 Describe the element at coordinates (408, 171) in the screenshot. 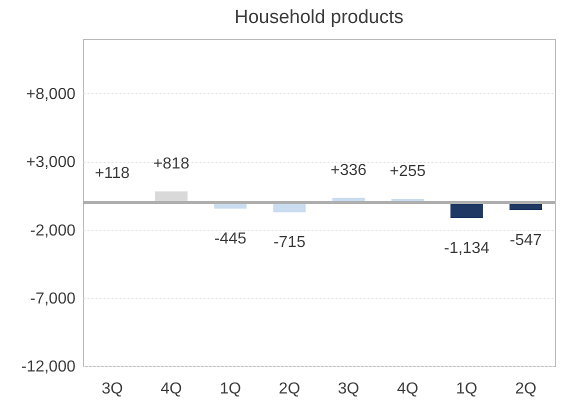

I see `data-label: +255` at that location.